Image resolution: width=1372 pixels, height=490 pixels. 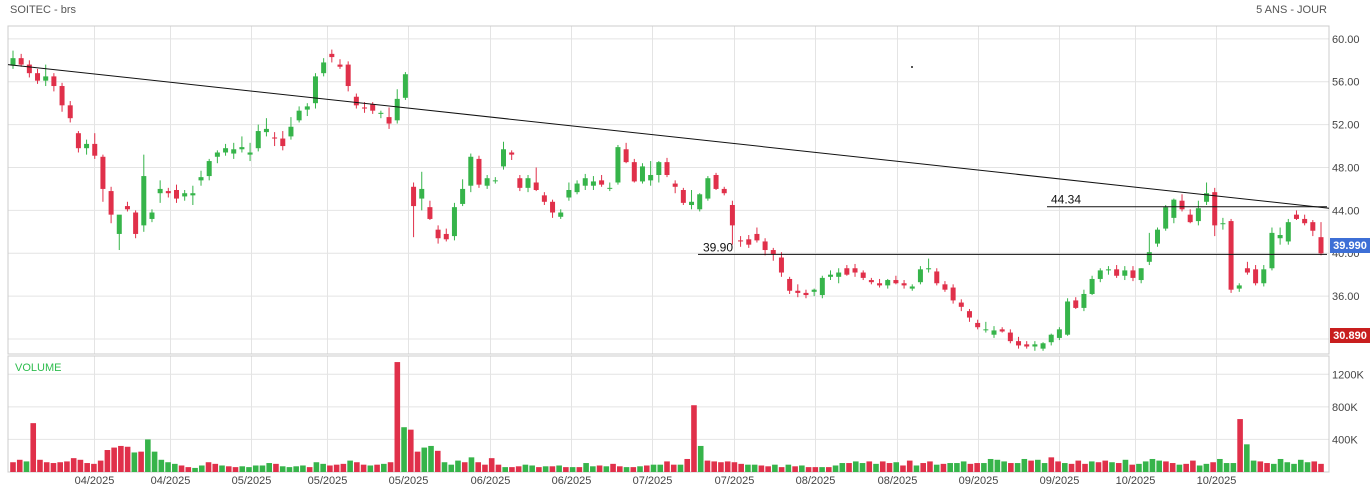 What do you see at coordinates (1346, 83) in the screenshot?
I see `price-tick-label: 56.00` at bounding box center [1346, 83].